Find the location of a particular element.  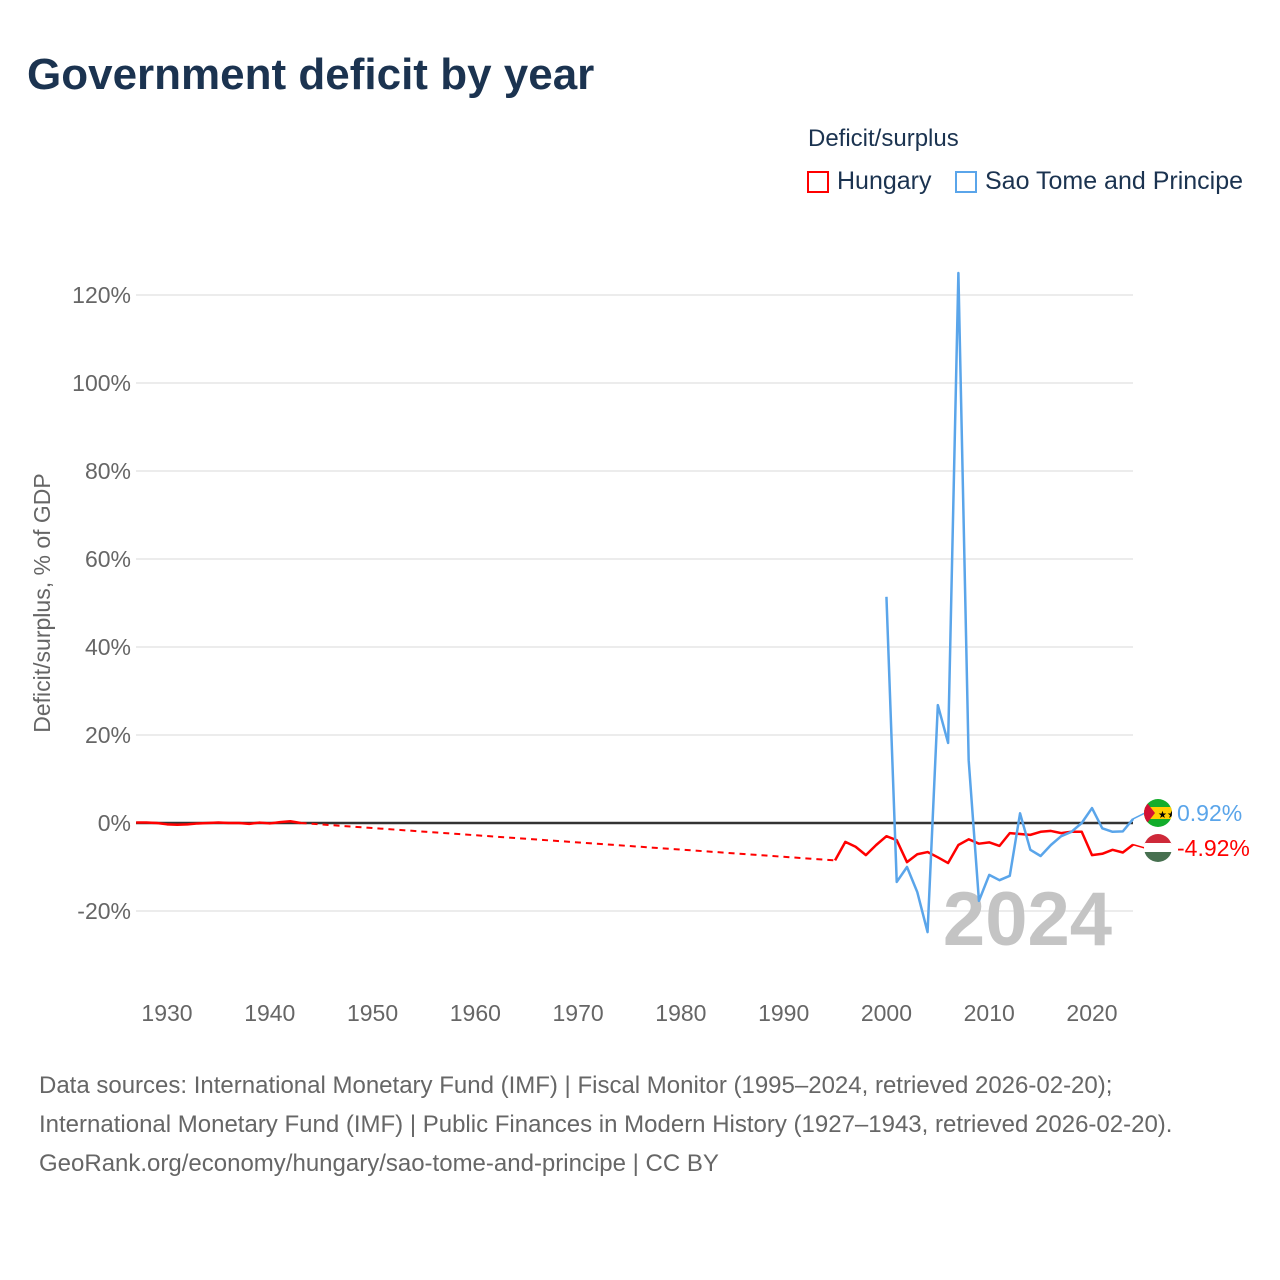

x-tick-label: 1950 is located at coordinates (372, 1013).